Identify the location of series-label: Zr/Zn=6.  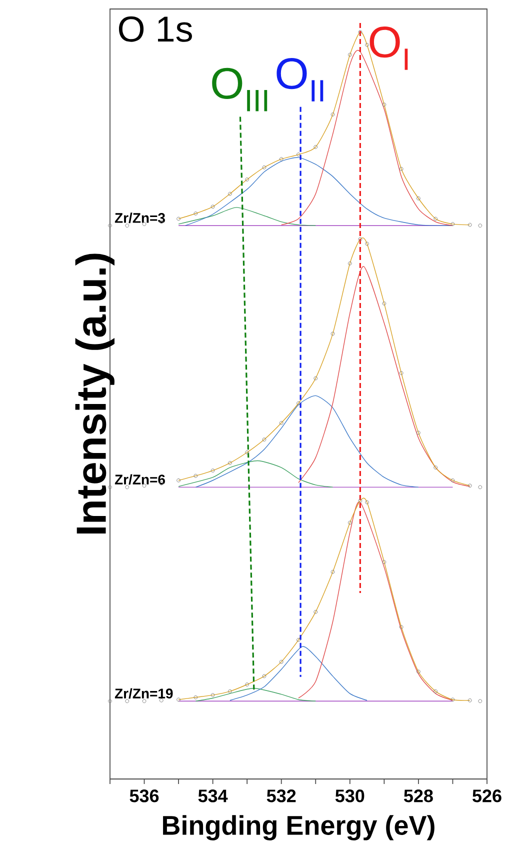
(139, 479).